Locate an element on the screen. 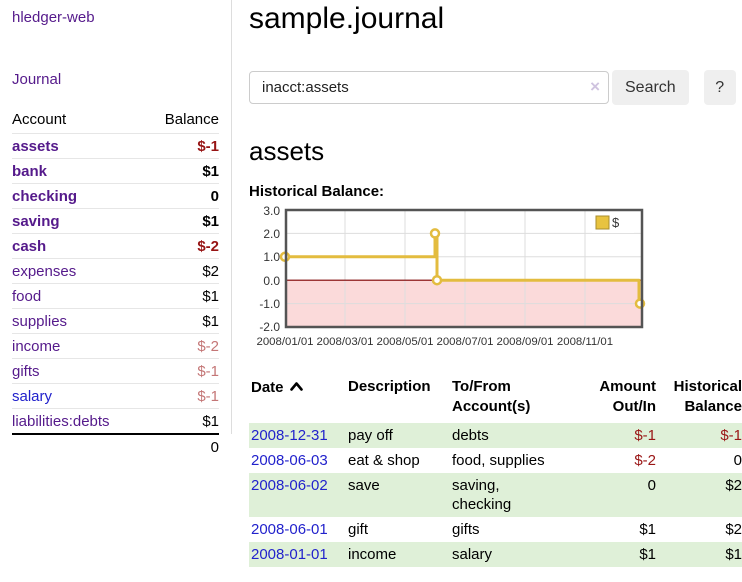  account-row: saving $1 is located at coordinates (115, 221).